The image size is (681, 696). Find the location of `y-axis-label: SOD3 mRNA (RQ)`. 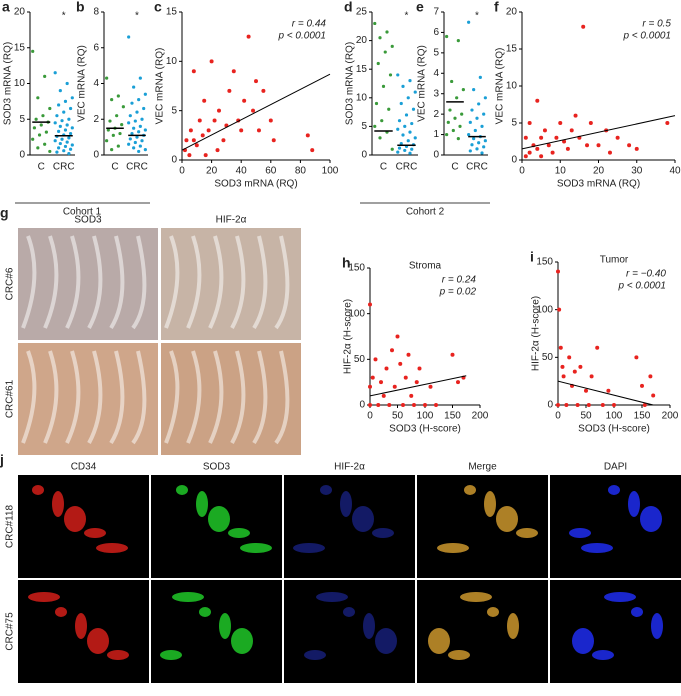

y-axis-label: SOD3 mRNA (RQ) is located at coordinates (8, 83).